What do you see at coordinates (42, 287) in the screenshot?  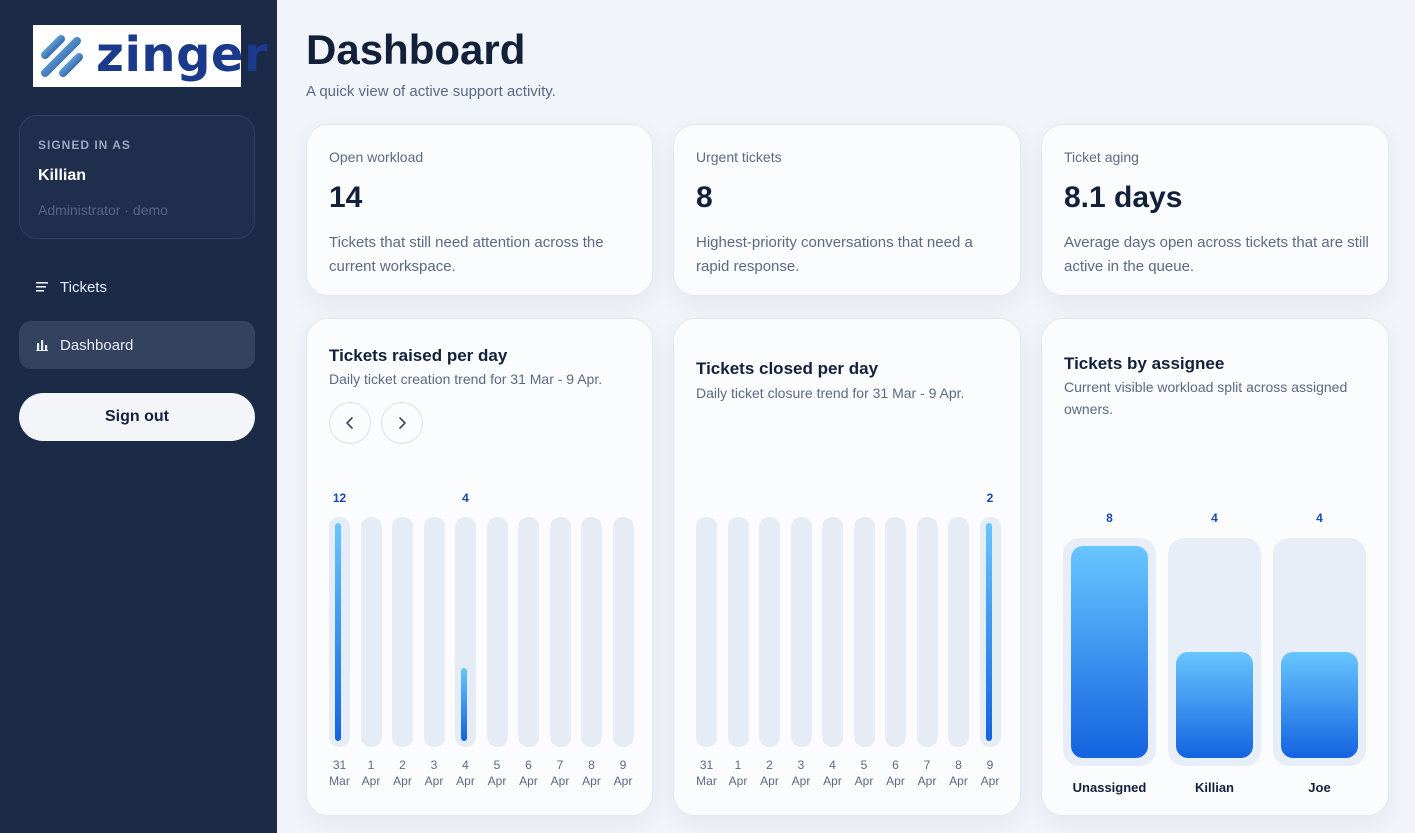 I see `list-icon` at bounding box center [42, 287].